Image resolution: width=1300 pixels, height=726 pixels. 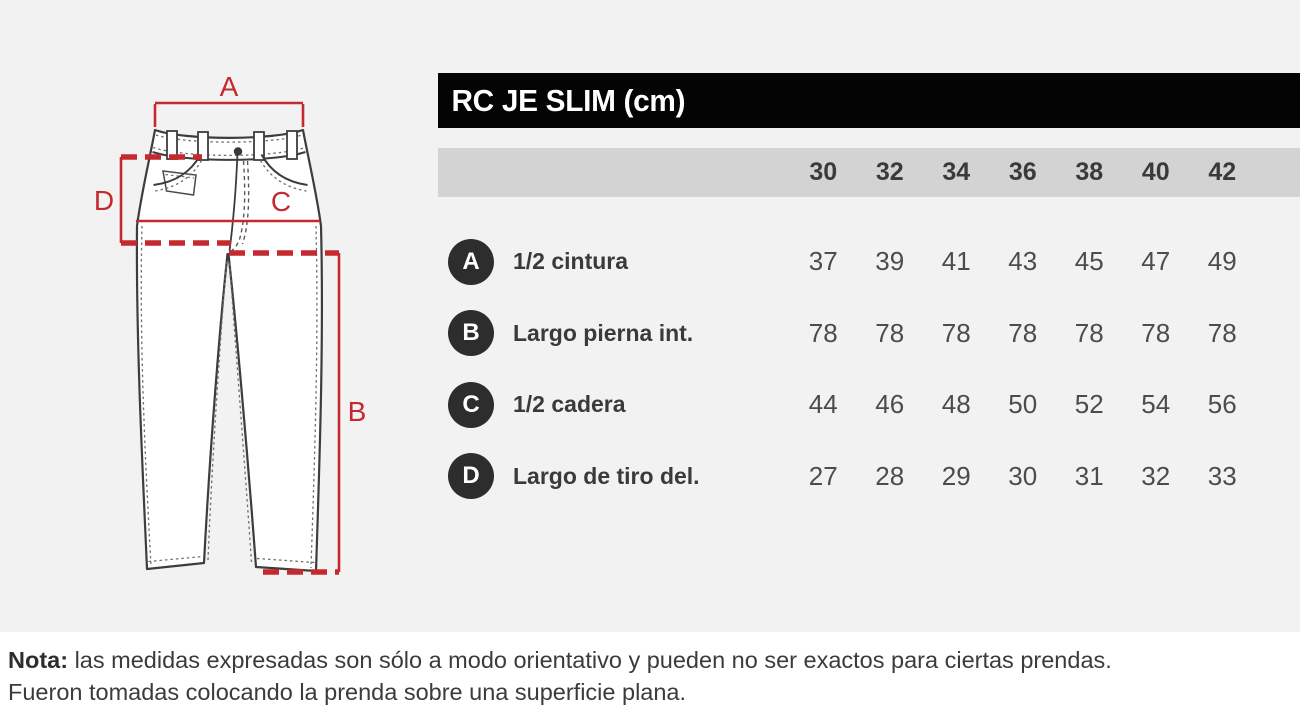 I want to click on jeans-outline, so click(x=229, y=350).